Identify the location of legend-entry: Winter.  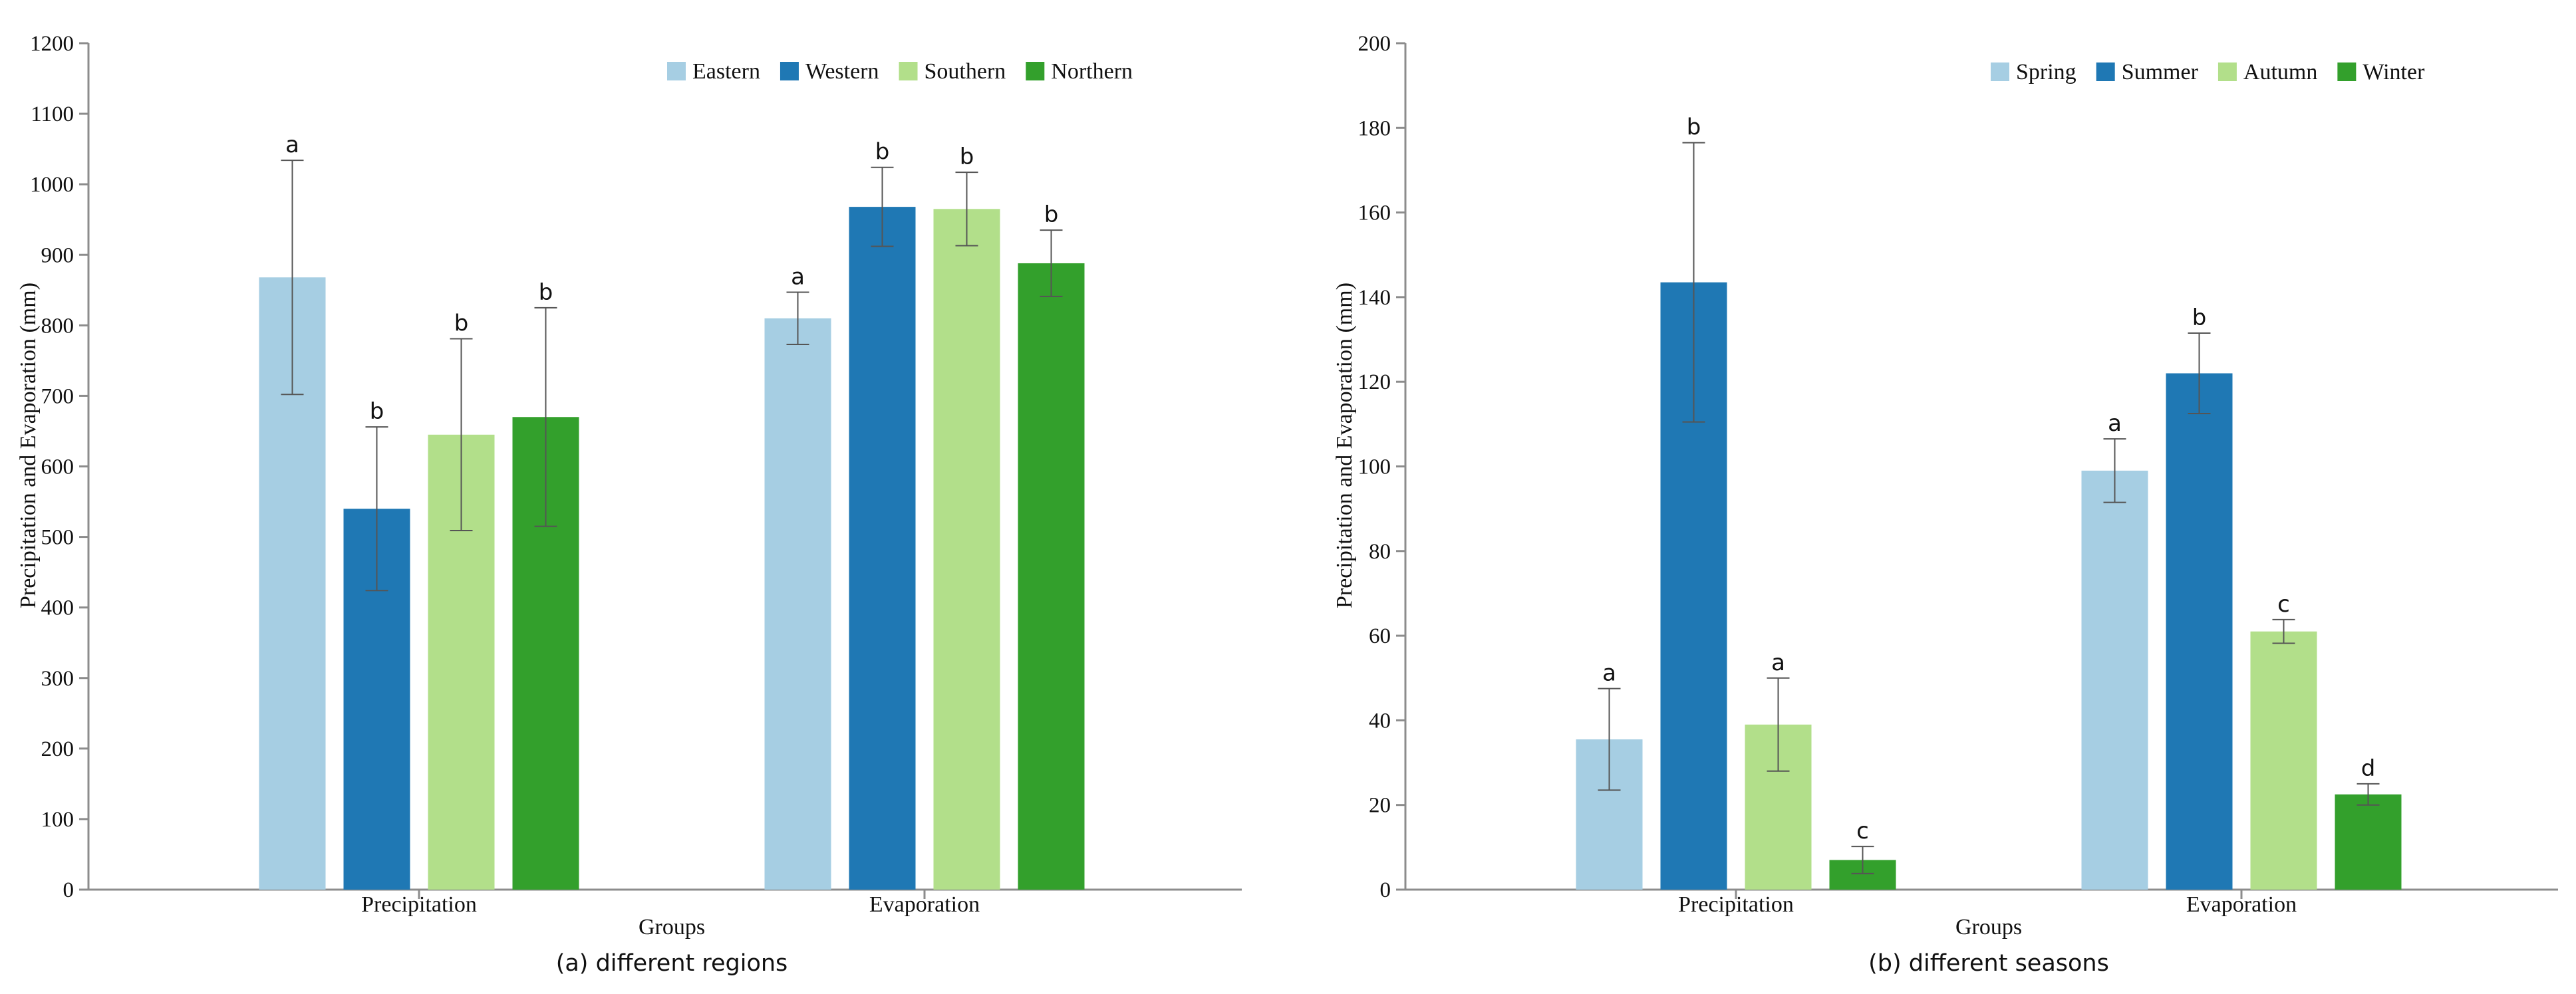
(2393, 72).